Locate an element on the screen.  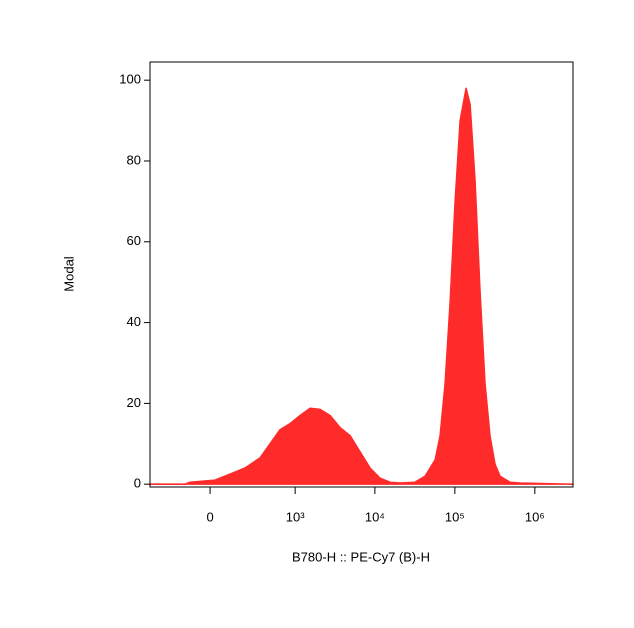
y-tick-label: 40 is located at coordinates (134, 321).